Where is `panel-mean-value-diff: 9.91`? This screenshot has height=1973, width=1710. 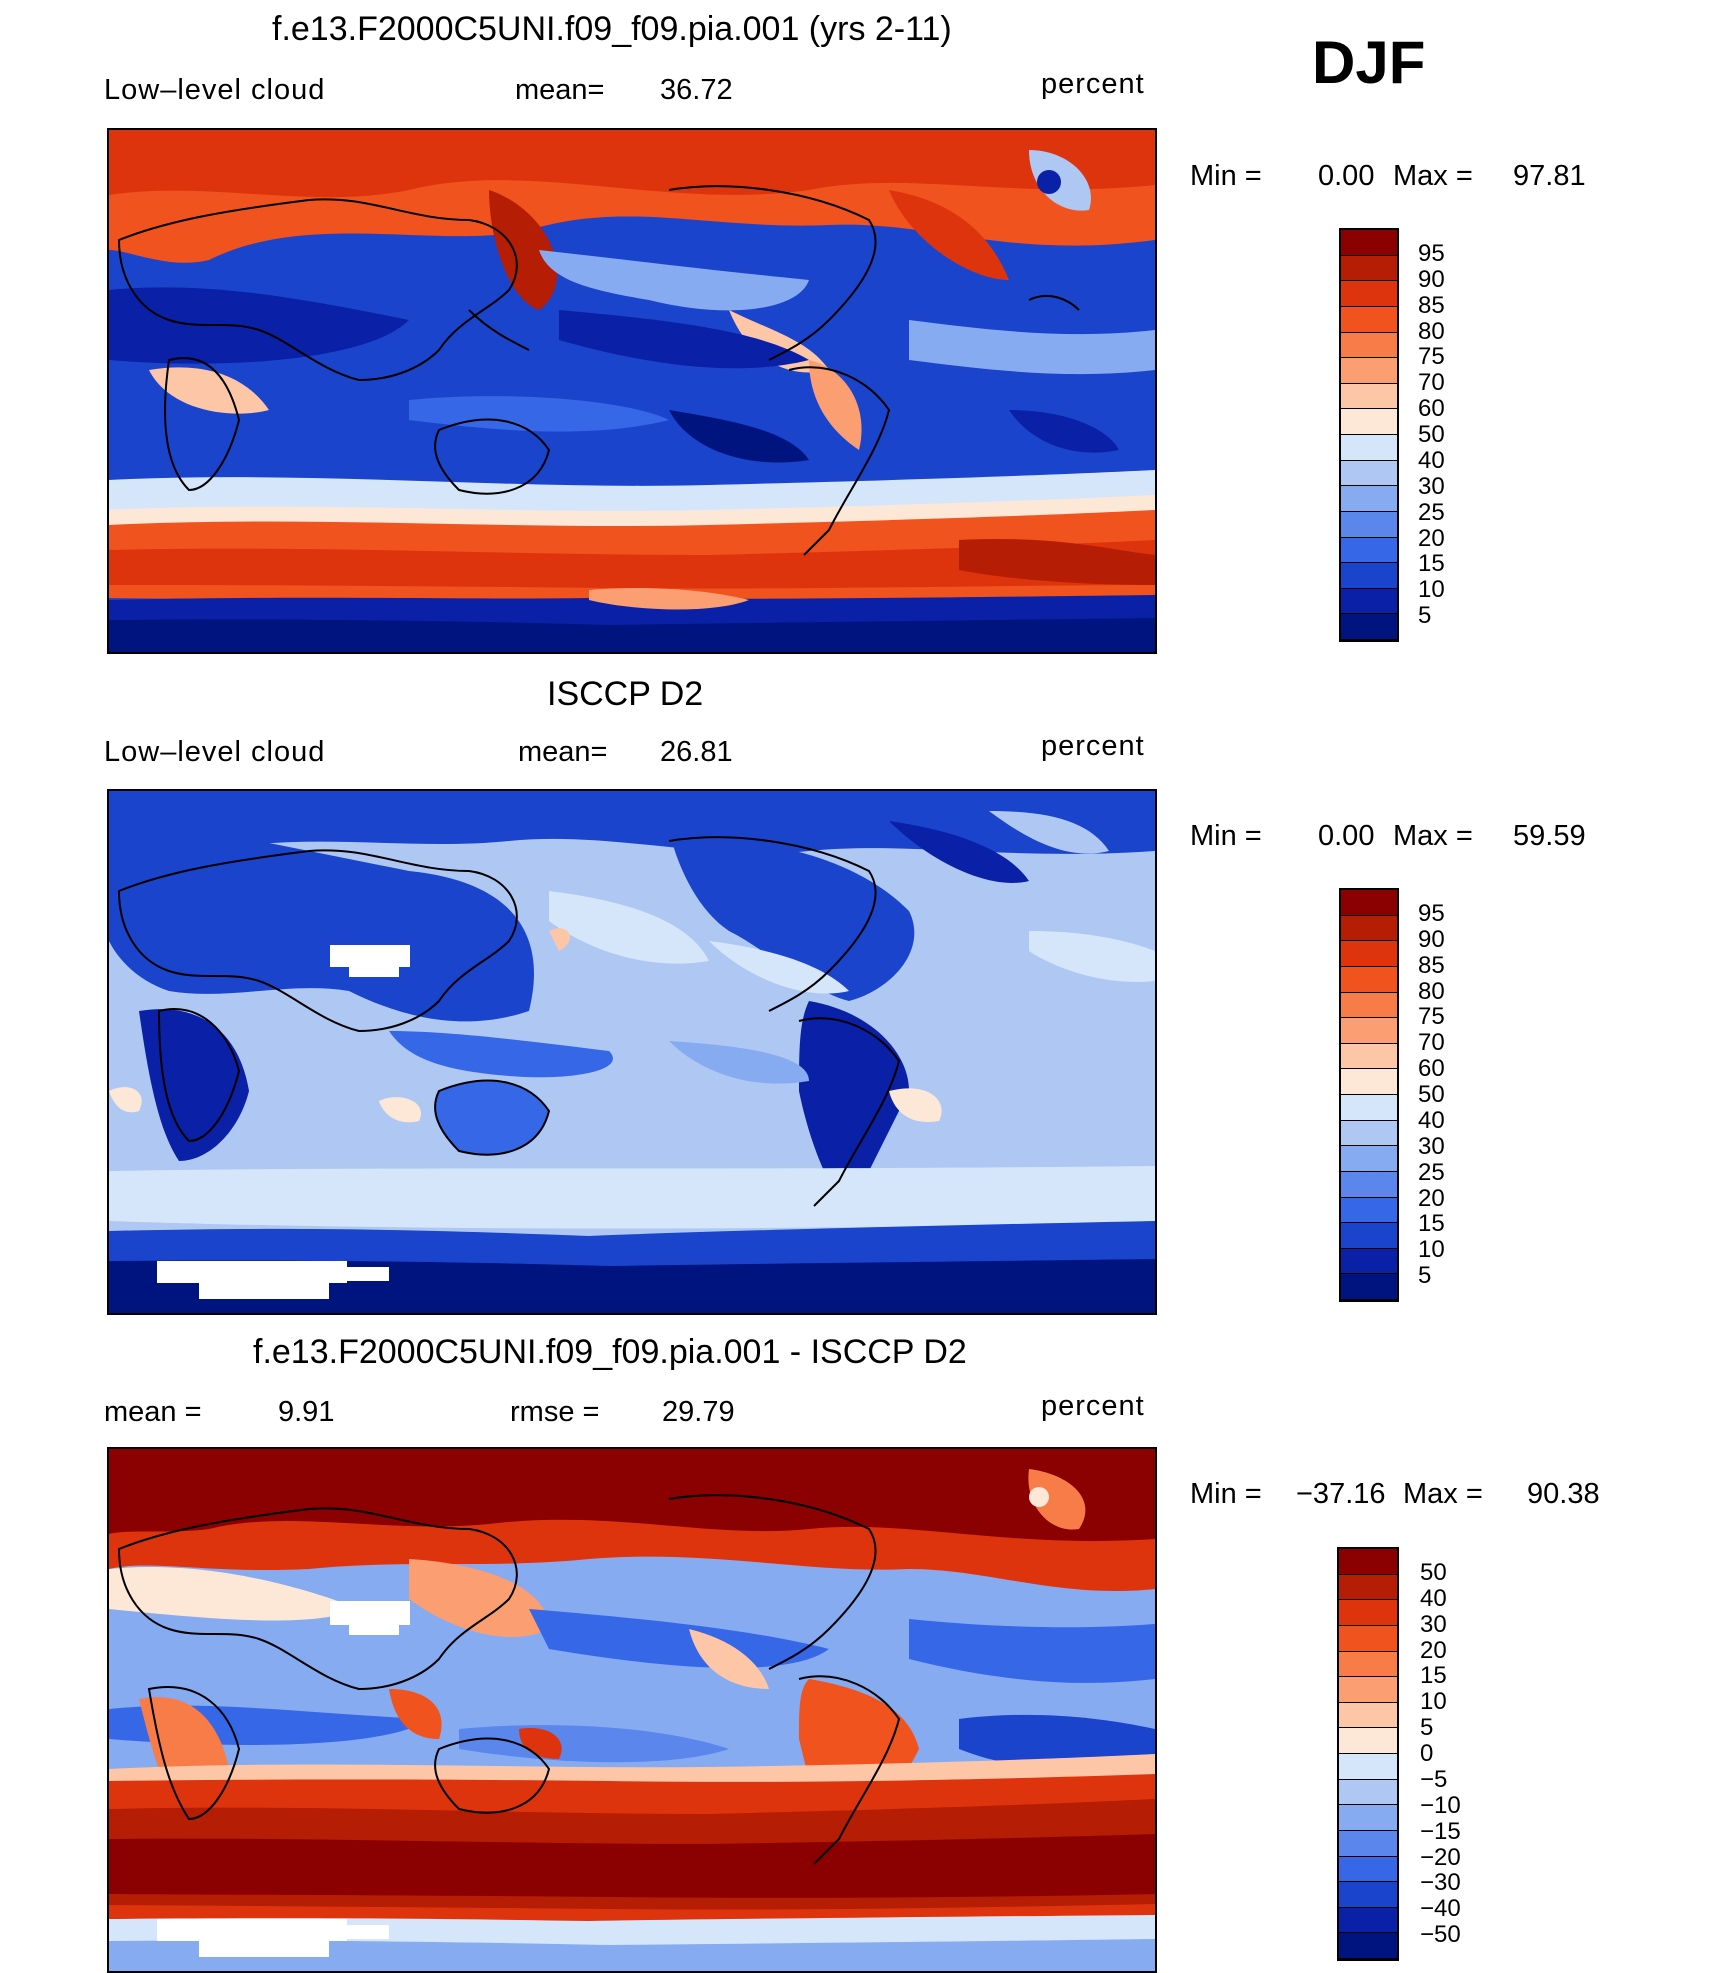
panel-mean-value-diff: 9.91 is located at coordinates (306, 1412).